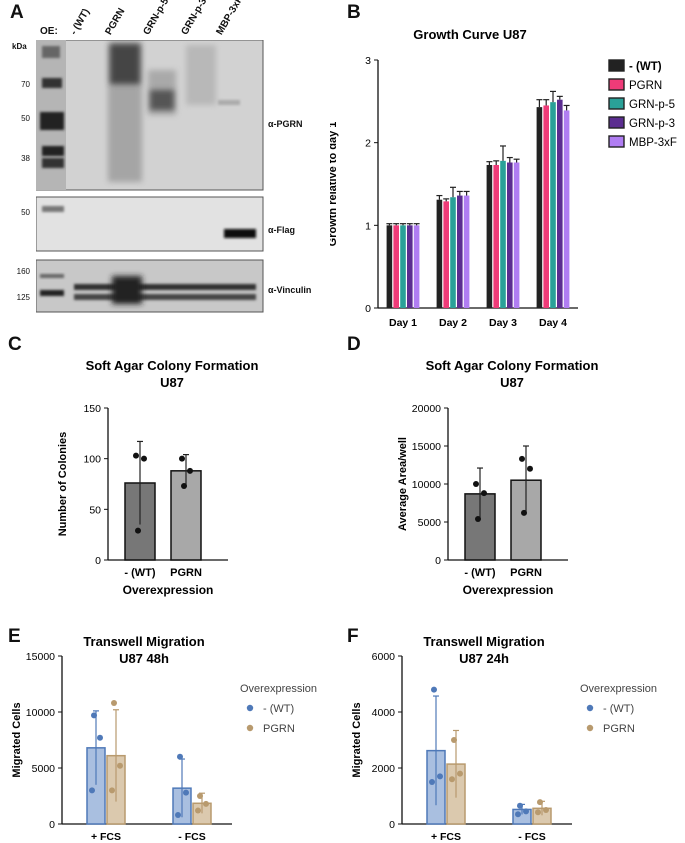 This screenshot has height=843, width=685. Describe the element at coordinates (144, 658) in the screenshot. I see `chart-subtitle: U87 48h` at that location.